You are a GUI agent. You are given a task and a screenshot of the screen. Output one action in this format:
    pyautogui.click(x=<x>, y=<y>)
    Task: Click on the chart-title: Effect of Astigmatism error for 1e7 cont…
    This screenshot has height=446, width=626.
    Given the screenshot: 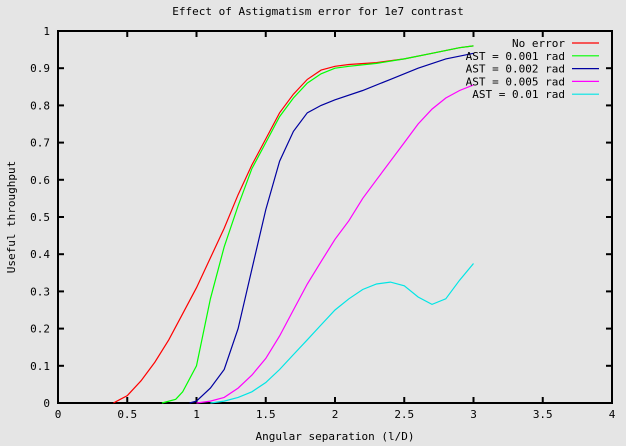 What is the action you would take?
    pyautogui.click(x=317, y=11)
    